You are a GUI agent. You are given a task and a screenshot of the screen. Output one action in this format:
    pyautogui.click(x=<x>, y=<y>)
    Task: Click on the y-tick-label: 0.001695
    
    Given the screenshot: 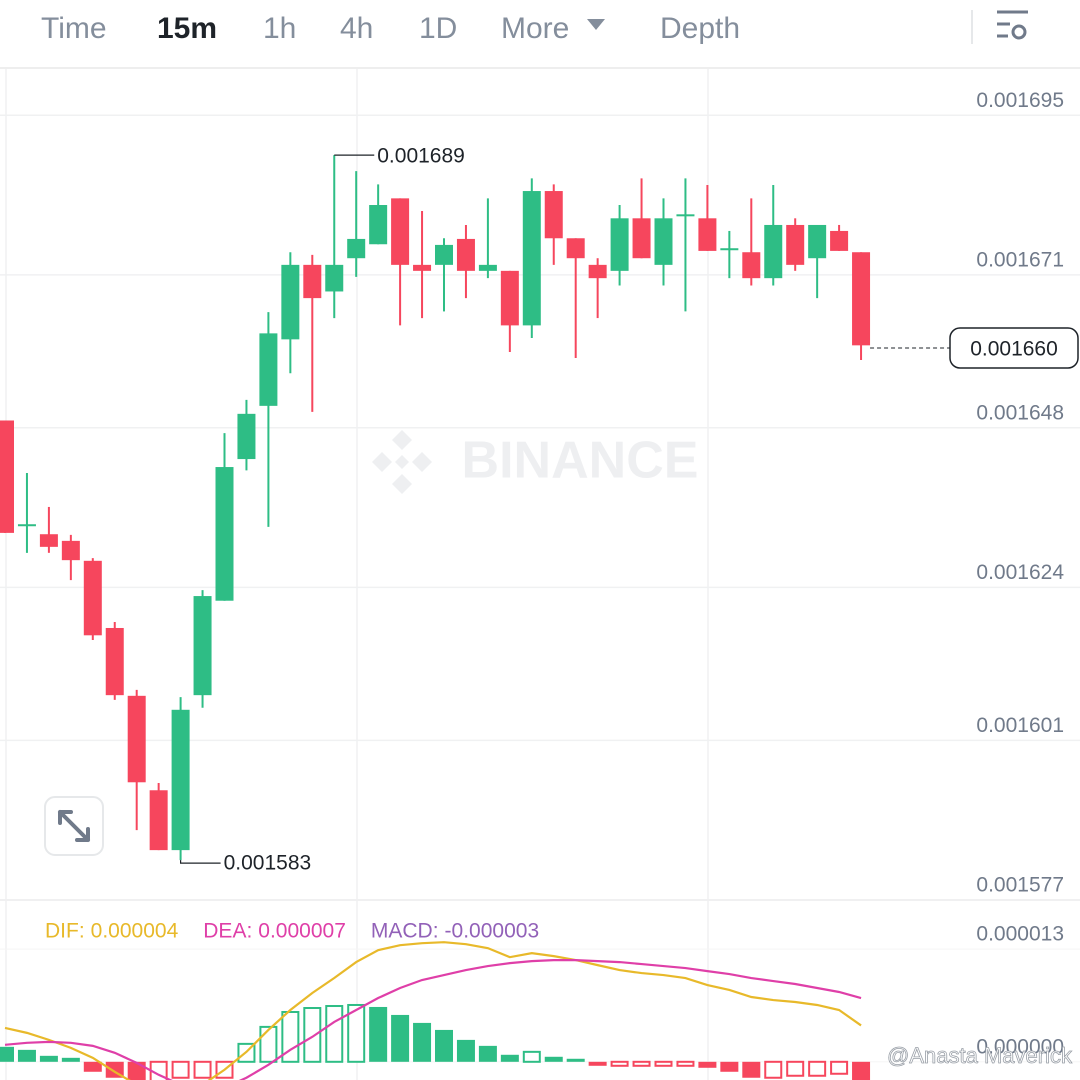 What is the action you would take?
    pyautogui.click(x=1020, y=100)
    